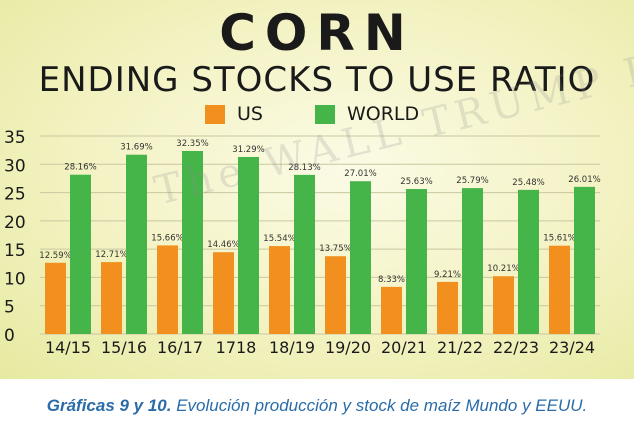  What do you see at coordinates (15, 223) in the screenshot?
I see `y-tick-label: 20` at bounding box center [15, 223].